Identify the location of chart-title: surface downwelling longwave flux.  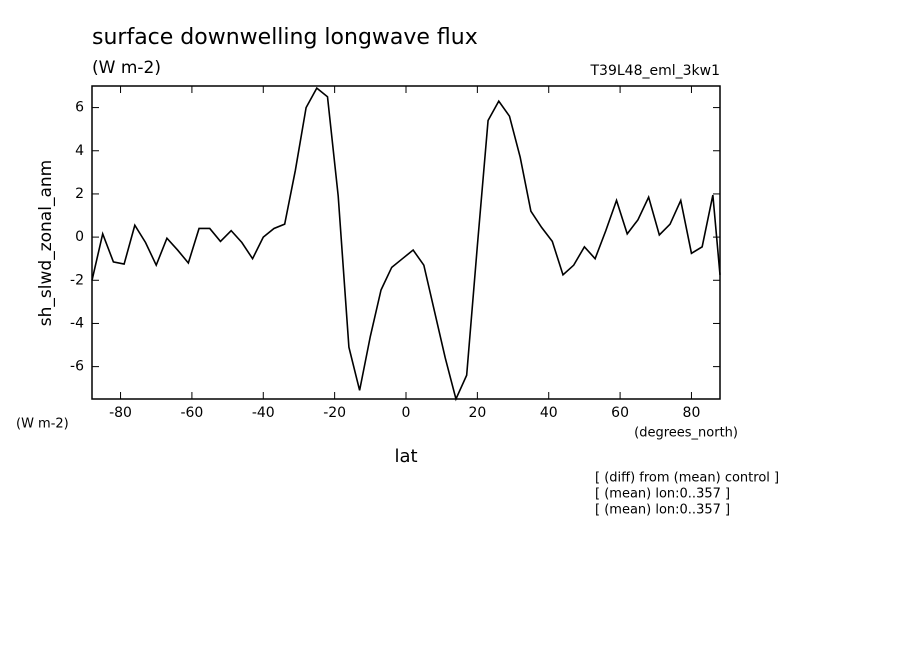
(285, 37).